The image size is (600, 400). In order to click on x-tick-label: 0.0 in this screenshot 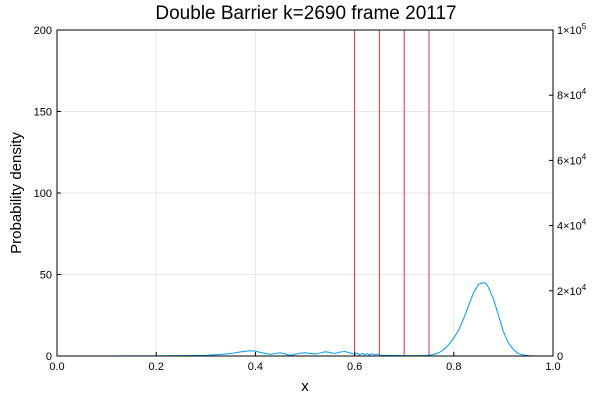, I will do `click(56, 367)`.